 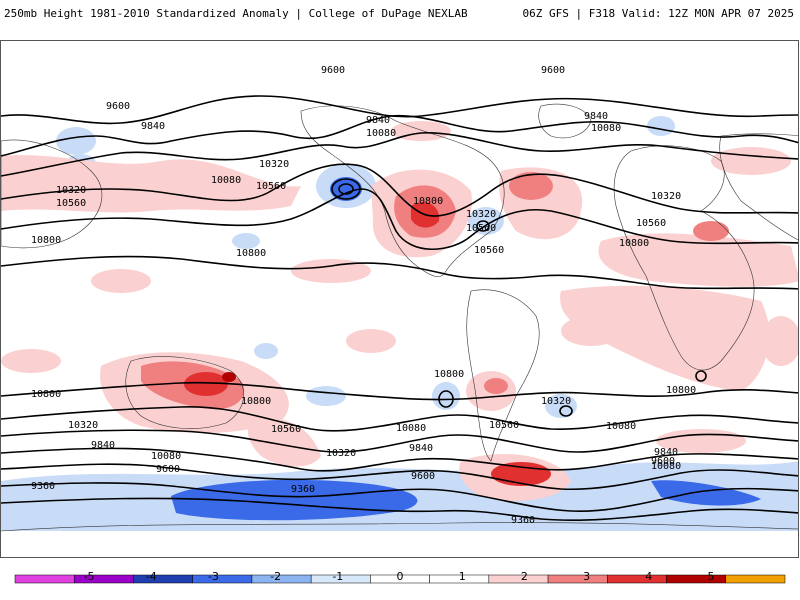 I want to click on contour-10560-south, so click(x=399, y=419).